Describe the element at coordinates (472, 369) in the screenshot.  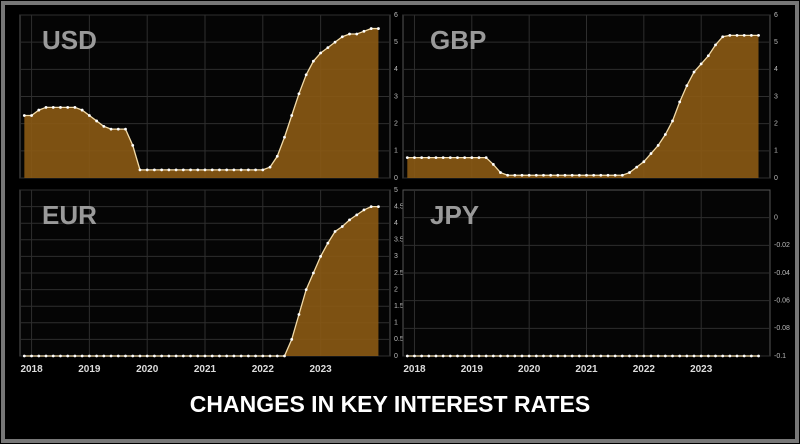
I see `x-tick-label: 2019` at that location.